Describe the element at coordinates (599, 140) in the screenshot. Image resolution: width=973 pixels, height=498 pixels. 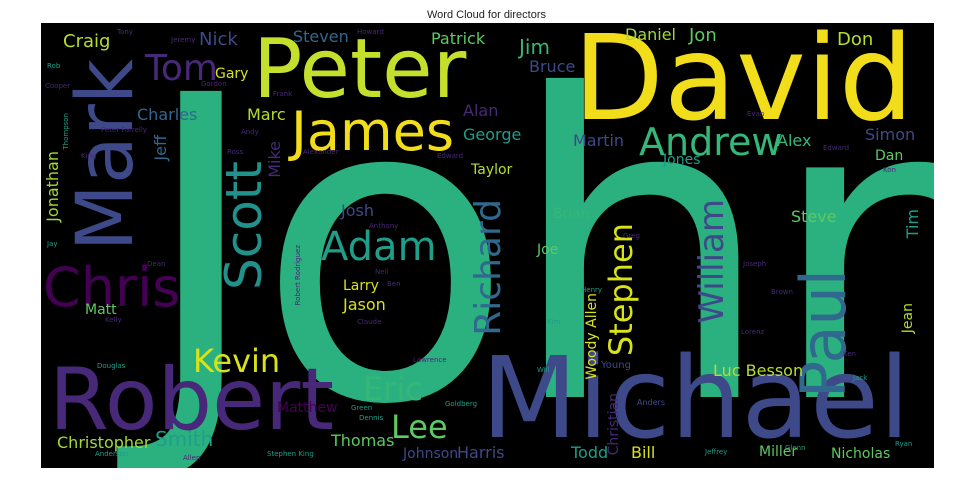
I see `word-george: Martin` at that location.